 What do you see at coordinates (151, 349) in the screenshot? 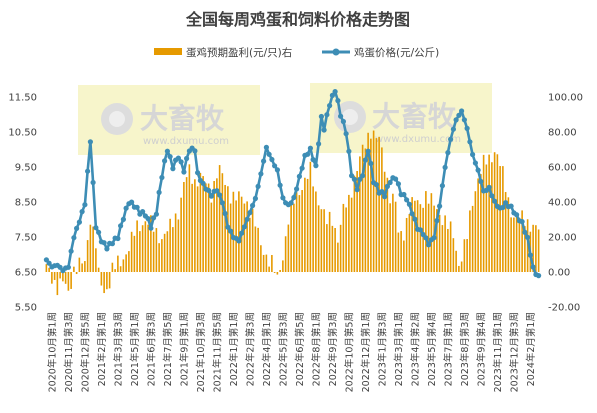
I see `x-axis-tick-label: 2021年6月第3周` at bounding box center [151, 349].